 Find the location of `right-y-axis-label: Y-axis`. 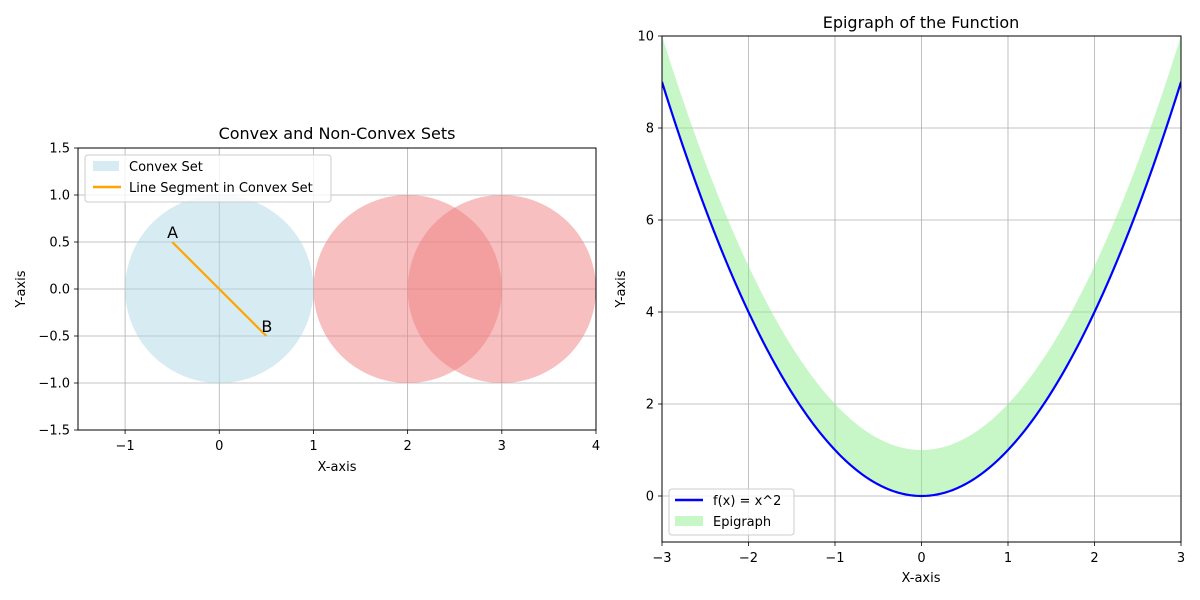

right-y-axis-label: Y-axis is located at coordinates (621, 289).